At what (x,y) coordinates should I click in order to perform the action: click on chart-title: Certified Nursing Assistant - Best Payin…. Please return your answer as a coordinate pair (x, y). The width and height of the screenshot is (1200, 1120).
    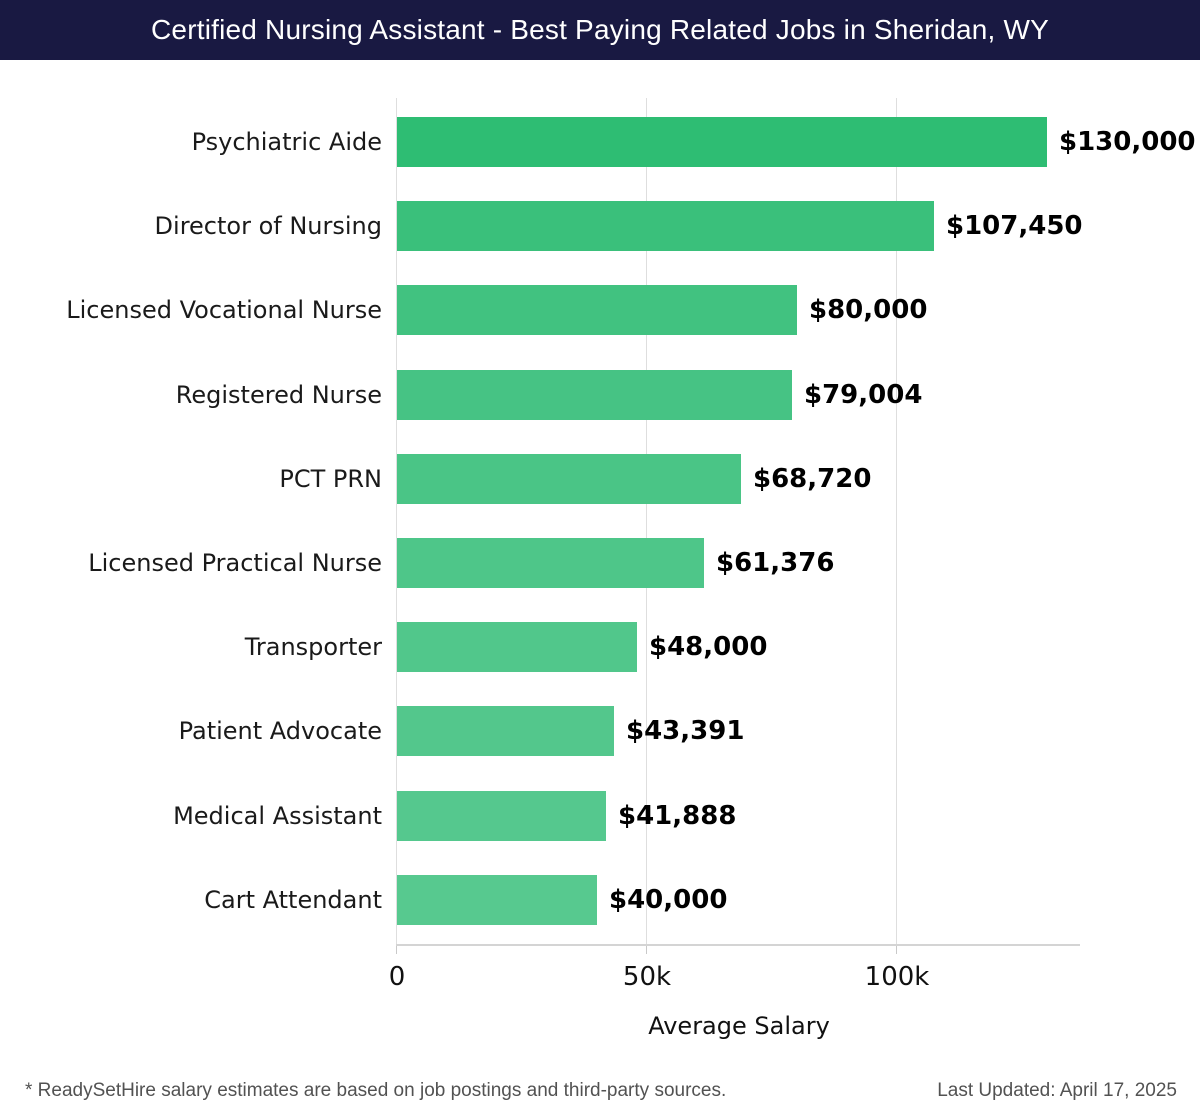
    Looking at the image, I should click on (600, 29).